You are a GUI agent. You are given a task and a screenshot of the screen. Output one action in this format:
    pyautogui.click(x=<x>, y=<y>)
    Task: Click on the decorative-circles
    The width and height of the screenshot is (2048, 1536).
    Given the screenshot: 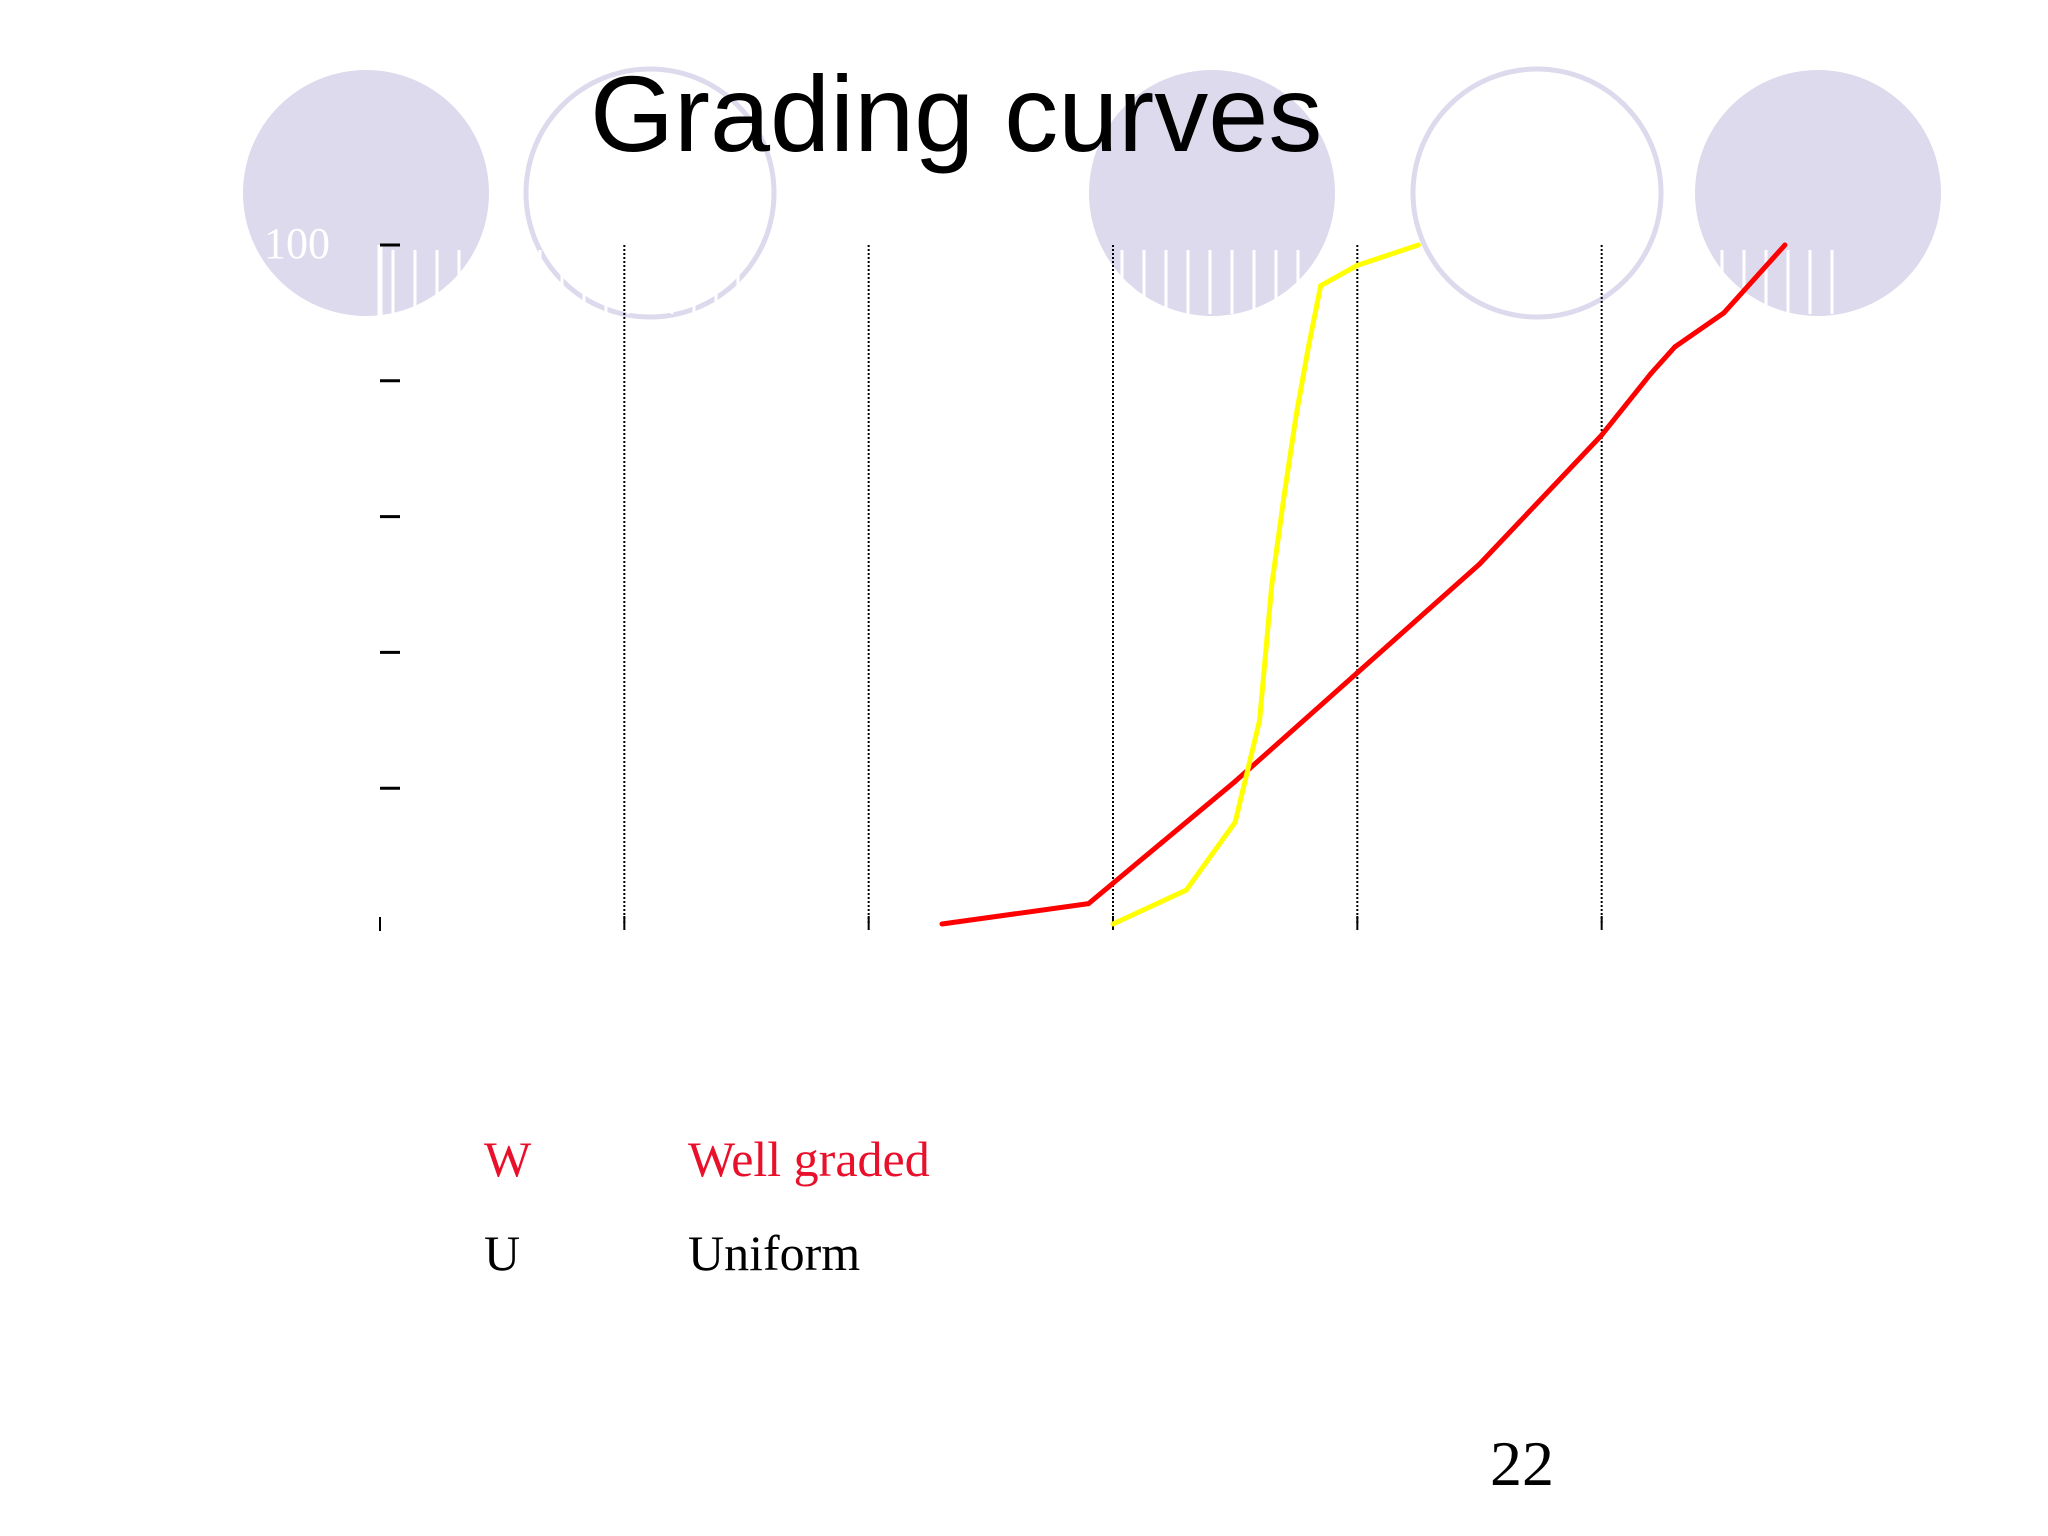 What is the action you would take?
    pyautogui.click(x=1092, y=193)
    